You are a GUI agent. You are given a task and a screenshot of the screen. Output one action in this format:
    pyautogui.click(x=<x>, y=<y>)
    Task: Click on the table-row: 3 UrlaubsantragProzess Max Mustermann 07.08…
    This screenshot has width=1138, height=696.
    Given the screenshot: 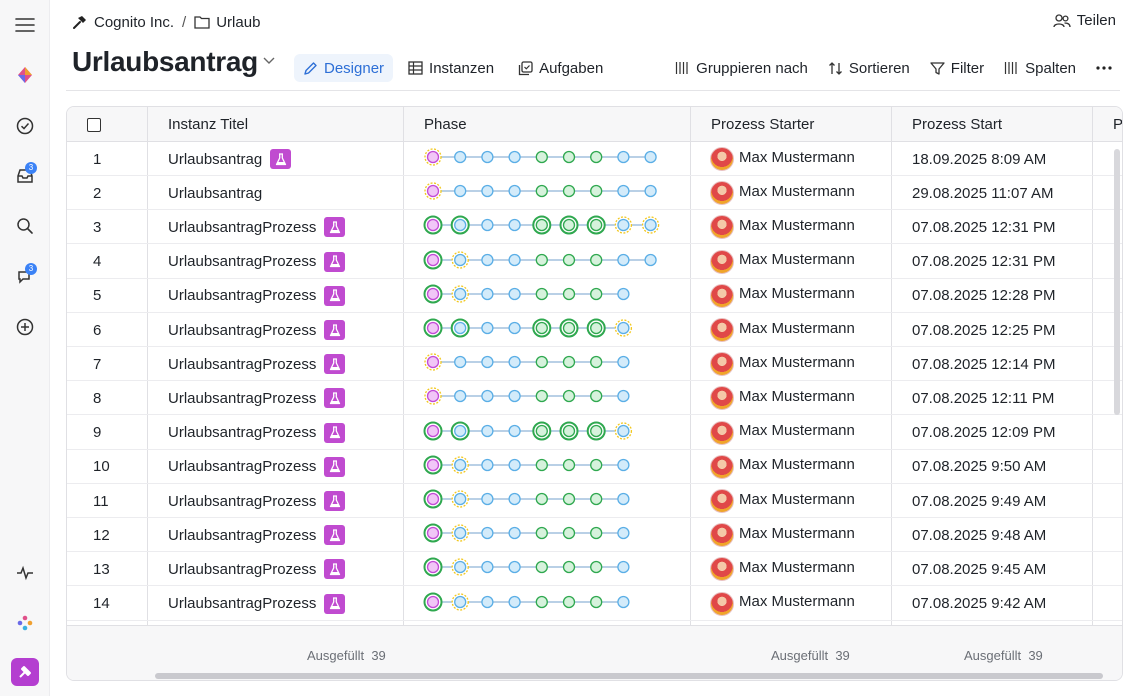 What is the action you would take?
    pyautogui.click(x=594, y=227)
    